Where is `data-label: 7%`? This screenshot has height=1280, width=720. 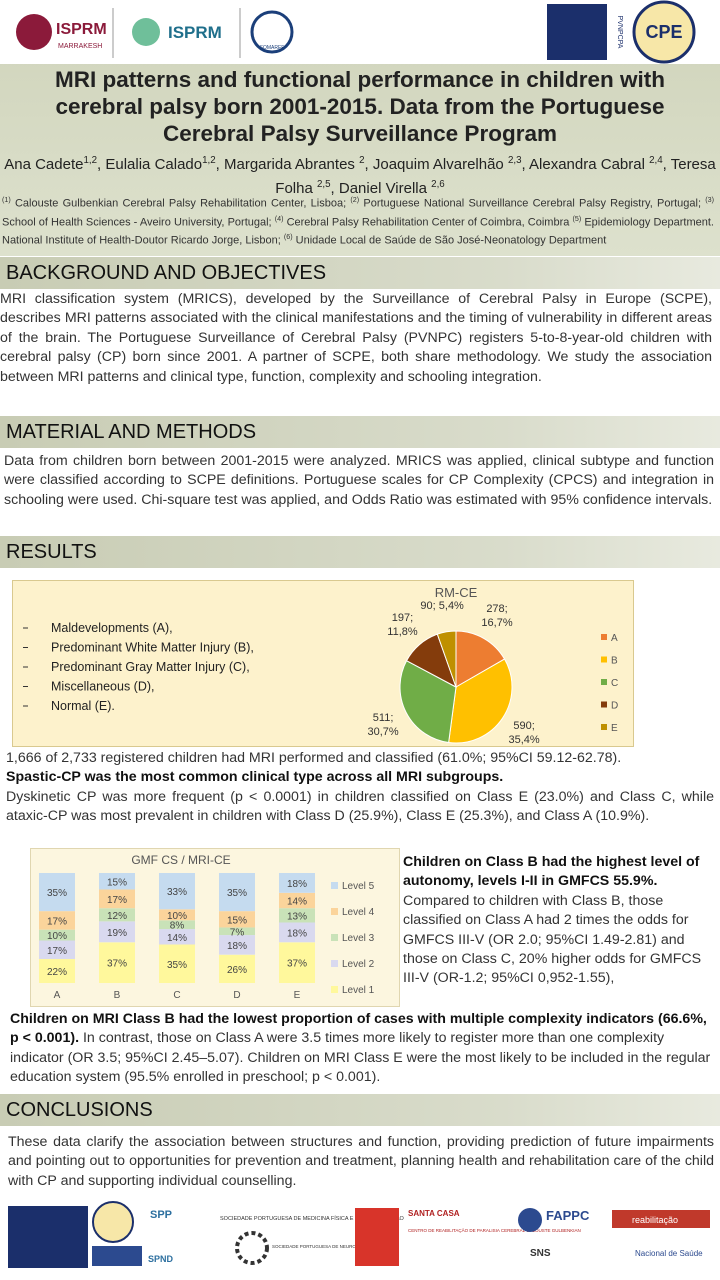
data-label: 7% is located at coordinates (237, 932).